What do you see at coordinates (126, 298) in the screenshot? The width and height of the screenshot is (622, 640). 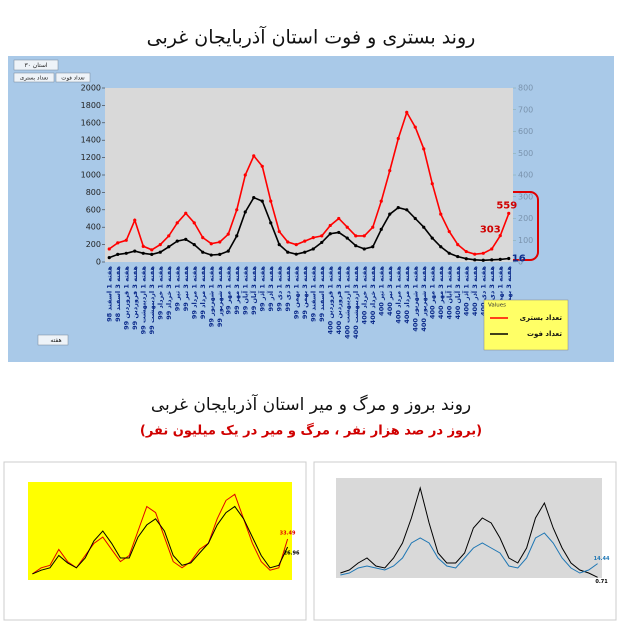 I see `x-tick-label: هفته 1 فروردین 99` at bounding box center [126, 298].